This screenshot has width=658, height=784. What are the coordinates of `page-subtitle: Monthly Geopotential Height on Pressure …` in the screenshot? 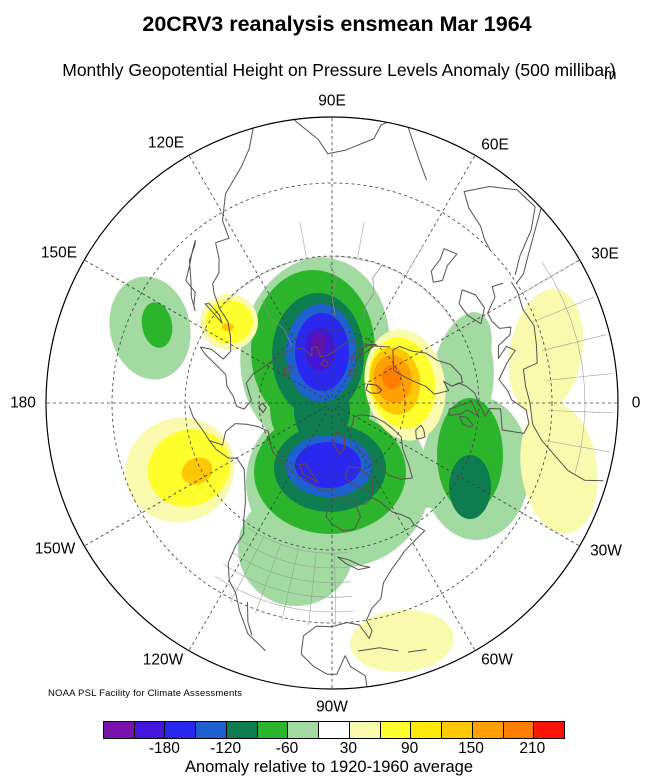 It's located at (339, 70).